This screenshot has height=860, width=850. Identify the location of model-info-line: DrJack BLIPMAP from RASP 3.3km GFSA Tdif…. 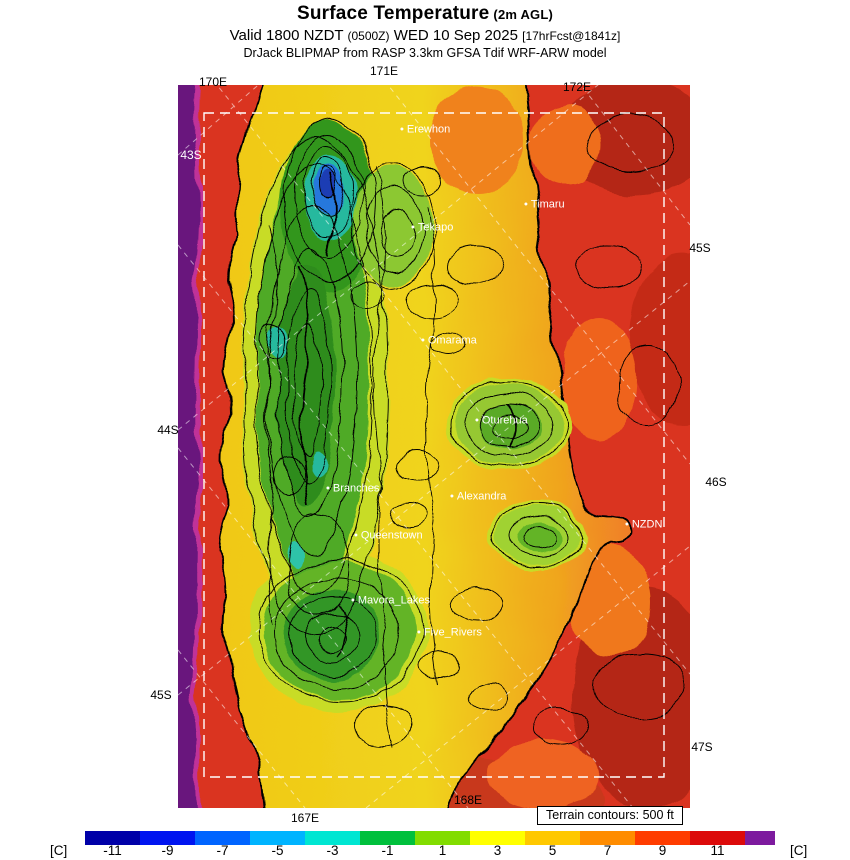
(425, 53).